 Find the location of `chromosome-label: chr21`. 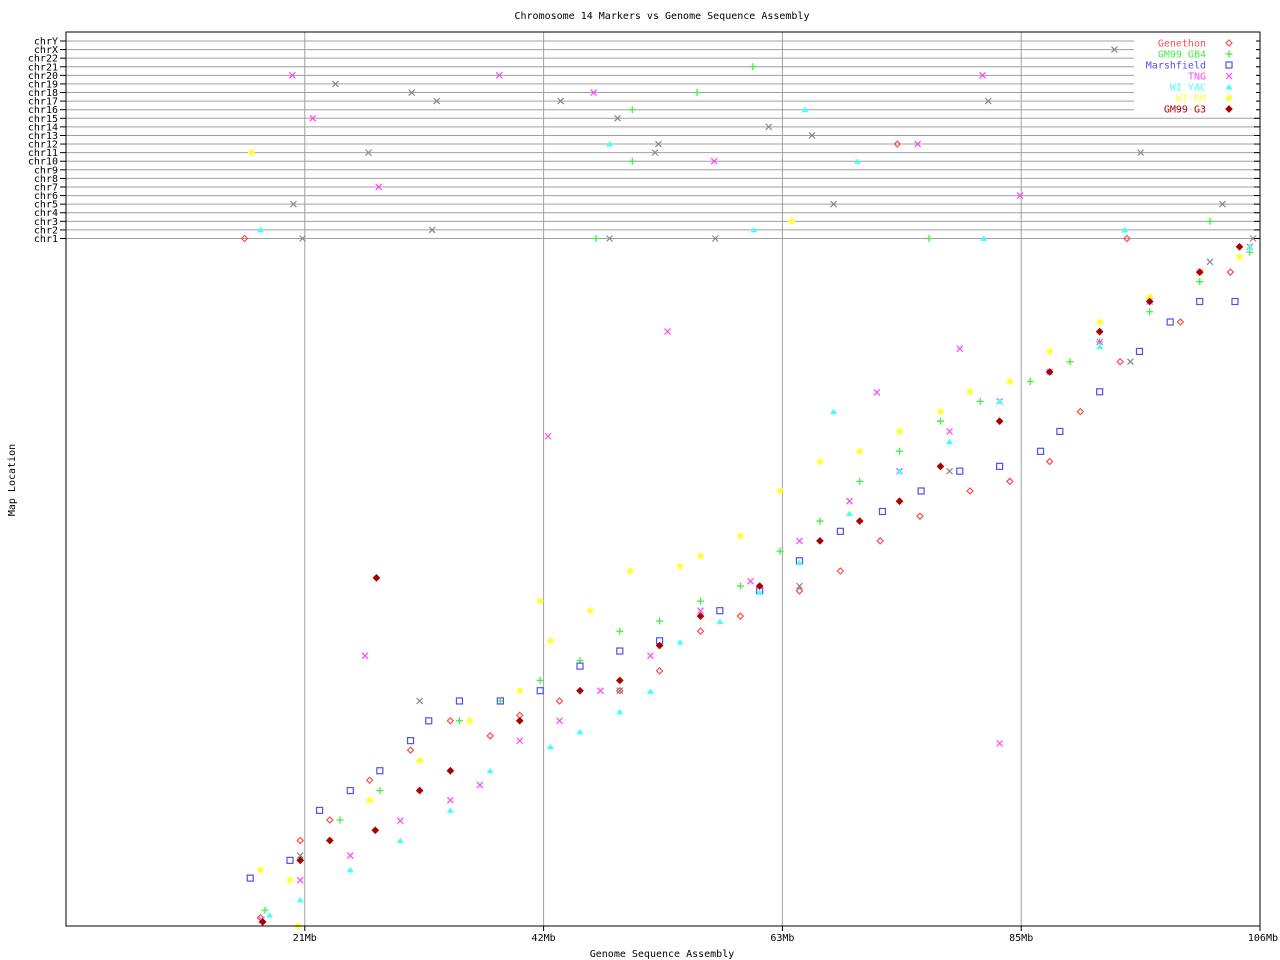

chromosome-label: chr21 is located at coordinates (43, 67).